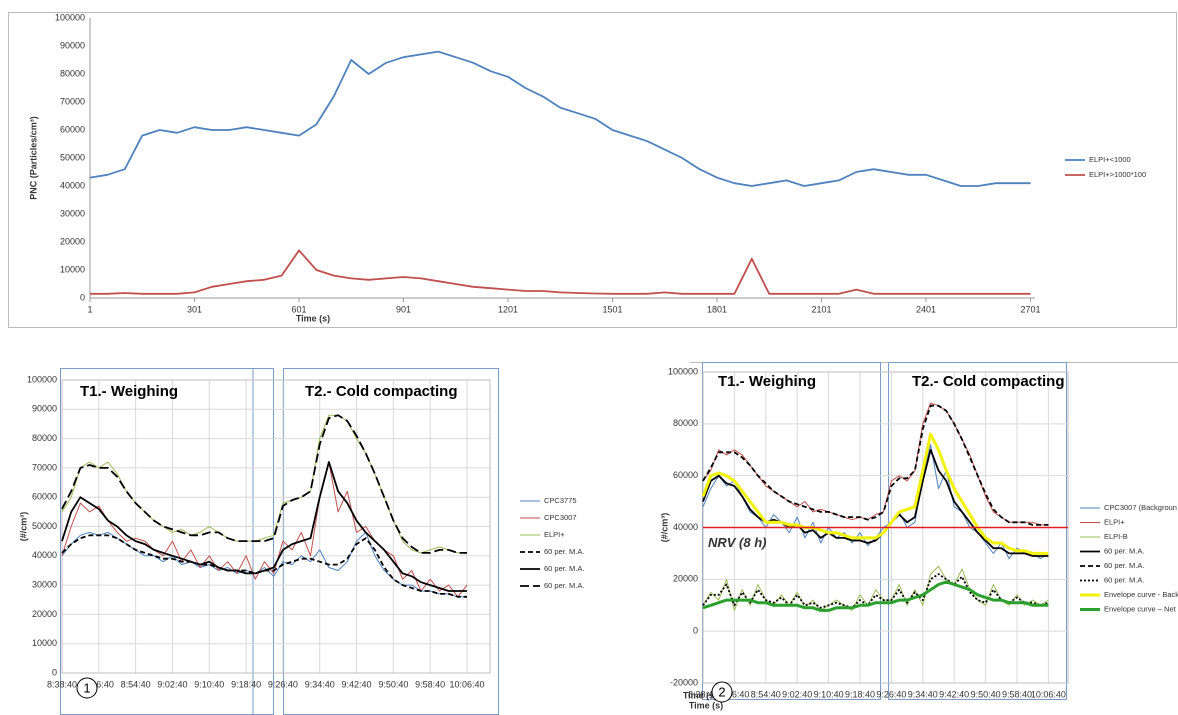 Image resolution: width=1178 pixels, height=715 pixels. What do you see at coordinates (560, 517) in the screenshot?
I see `legend-label: CPC3007` at bounding box center [560, 517].